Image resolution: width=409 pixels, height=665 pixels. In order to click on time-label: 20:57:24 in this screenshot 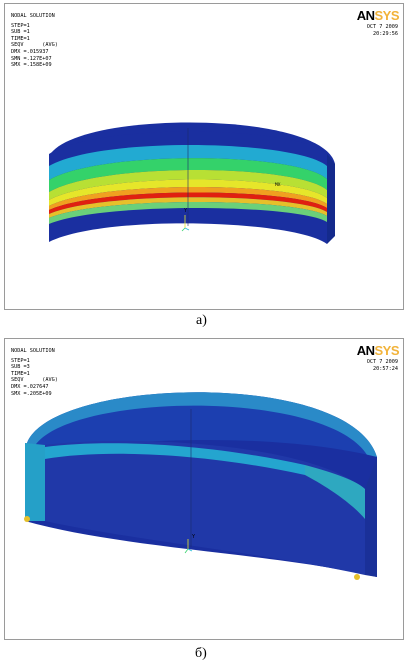, I will do `click(385, 369)`.